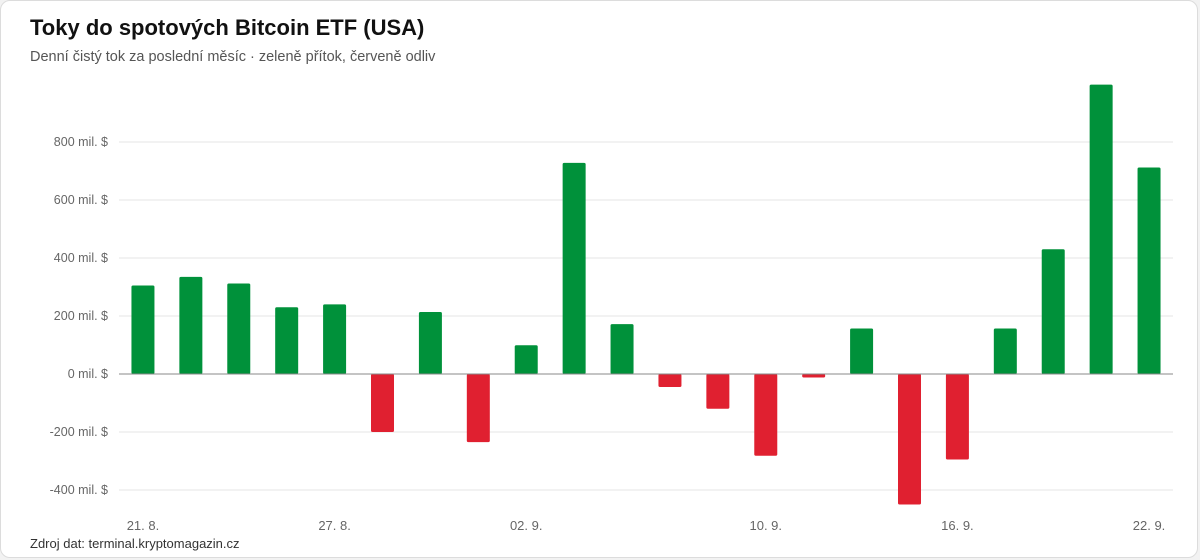 The height and width of the screenshot is (560, 1200). What do you see at coordinates (79, 432) in the screenshot?
I see `y-tick-label: -200 mil. $` at bounding box center [79, 432].